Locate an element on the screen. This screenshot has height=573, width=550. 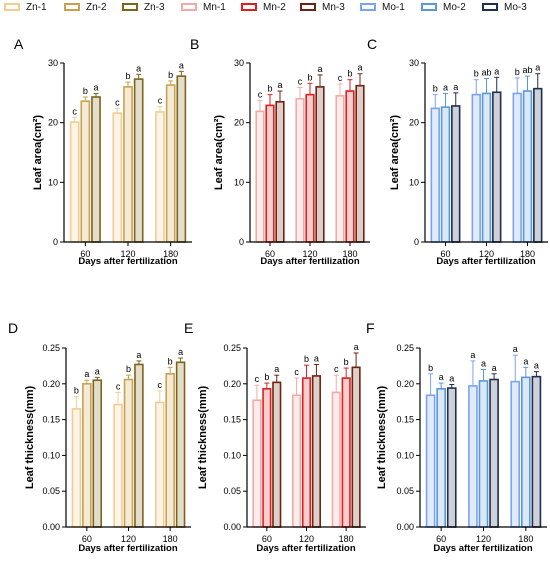
legend-label: Zn-3 is located at coordinates (154, 7).